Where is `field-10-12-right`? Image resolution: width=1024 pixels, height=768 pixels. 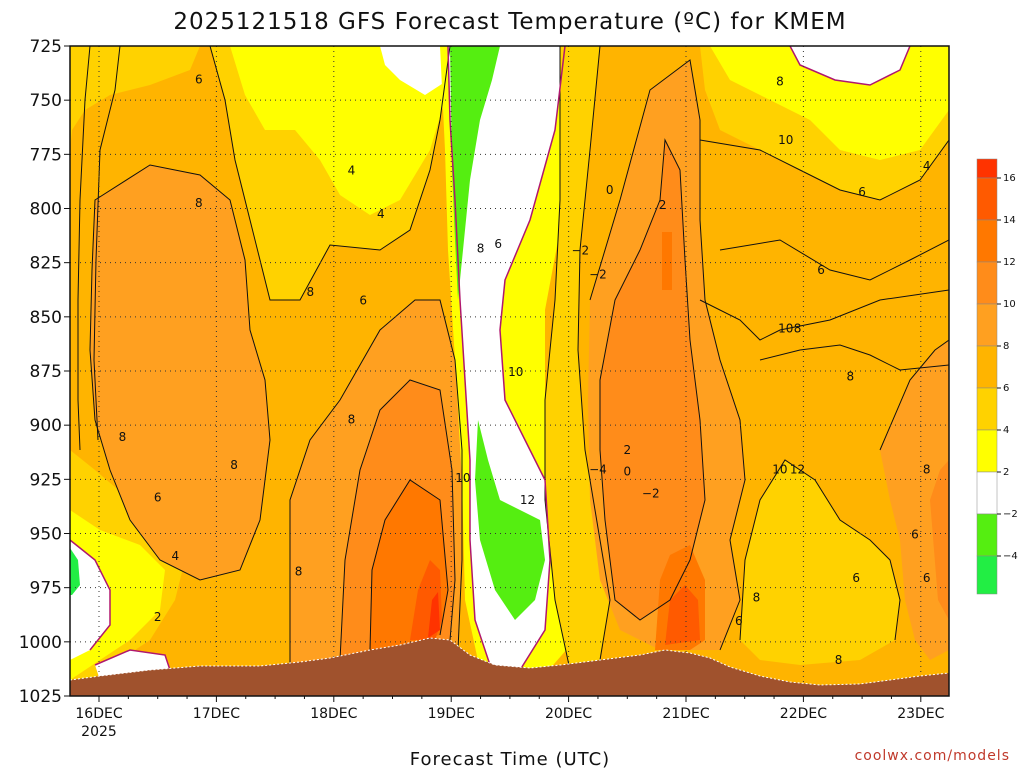 field-10-12-right is located at coordinates (939, 540).